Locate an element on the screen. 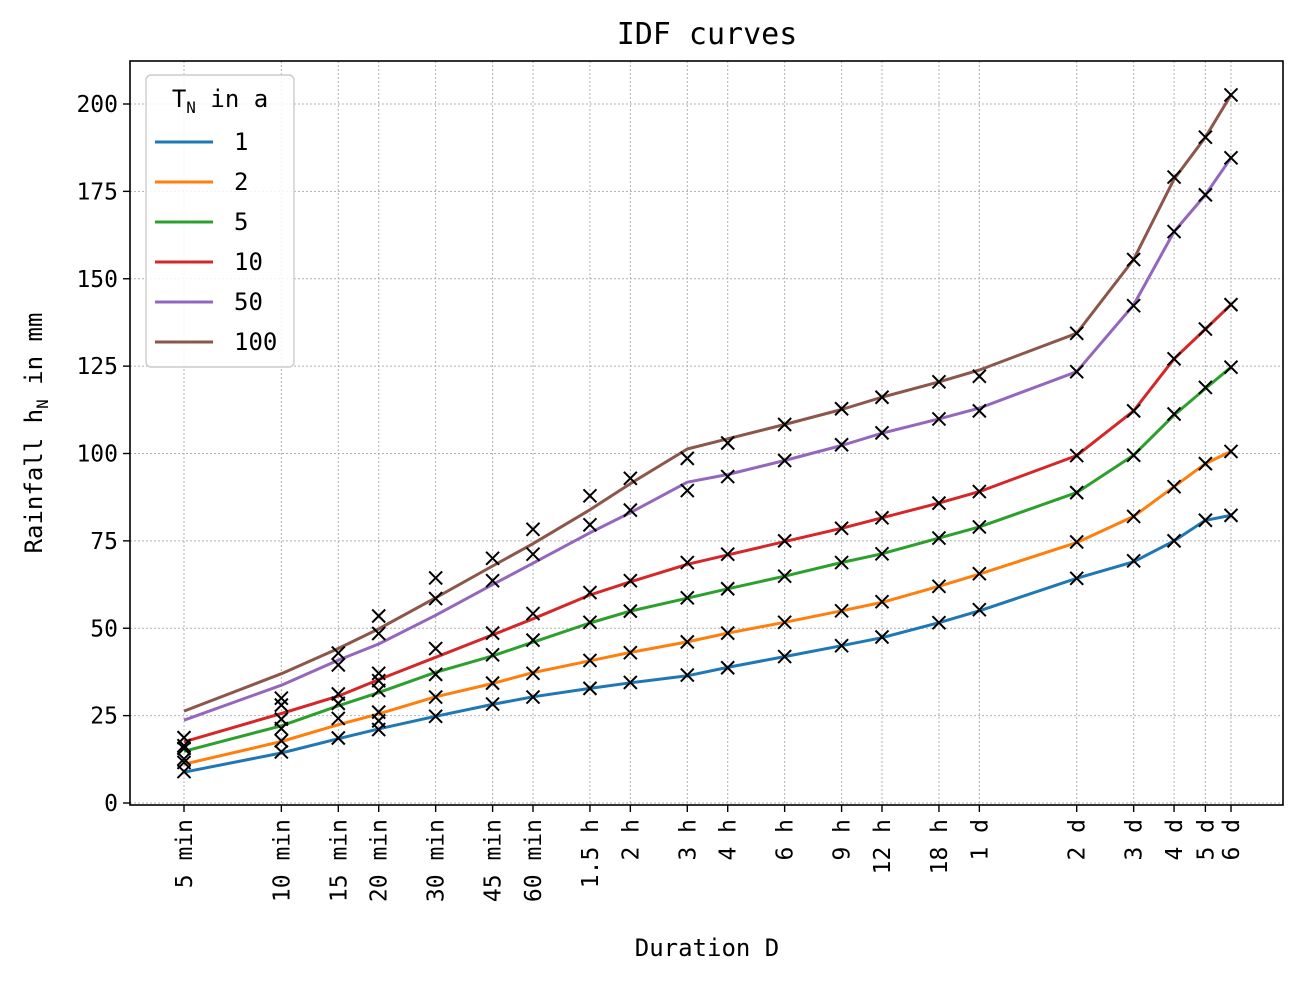 The image size is (1303, 983). legend-title-subscript: N is located at coordinates (191, 107).